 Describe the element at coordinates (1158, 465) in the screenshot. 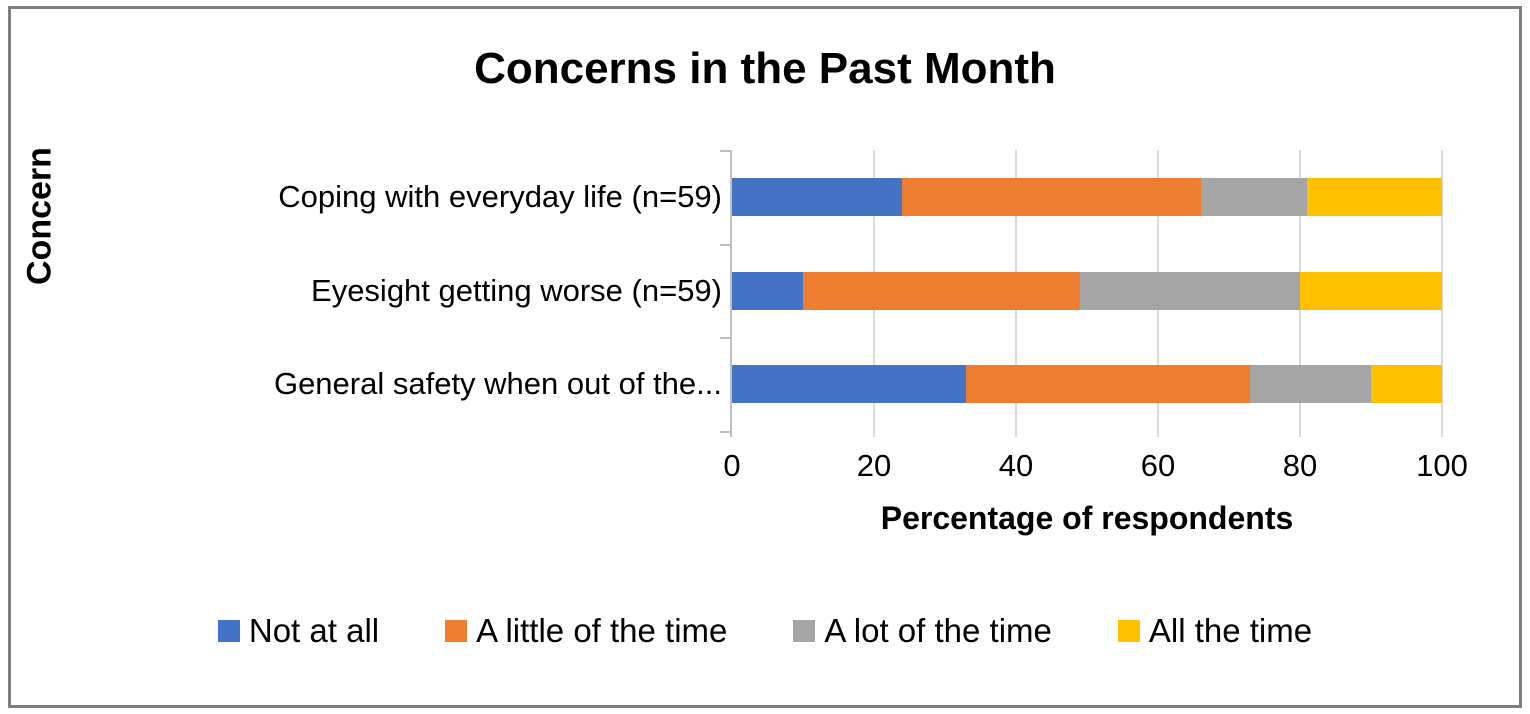

I see `x-tick-label-60: 60` at that location.